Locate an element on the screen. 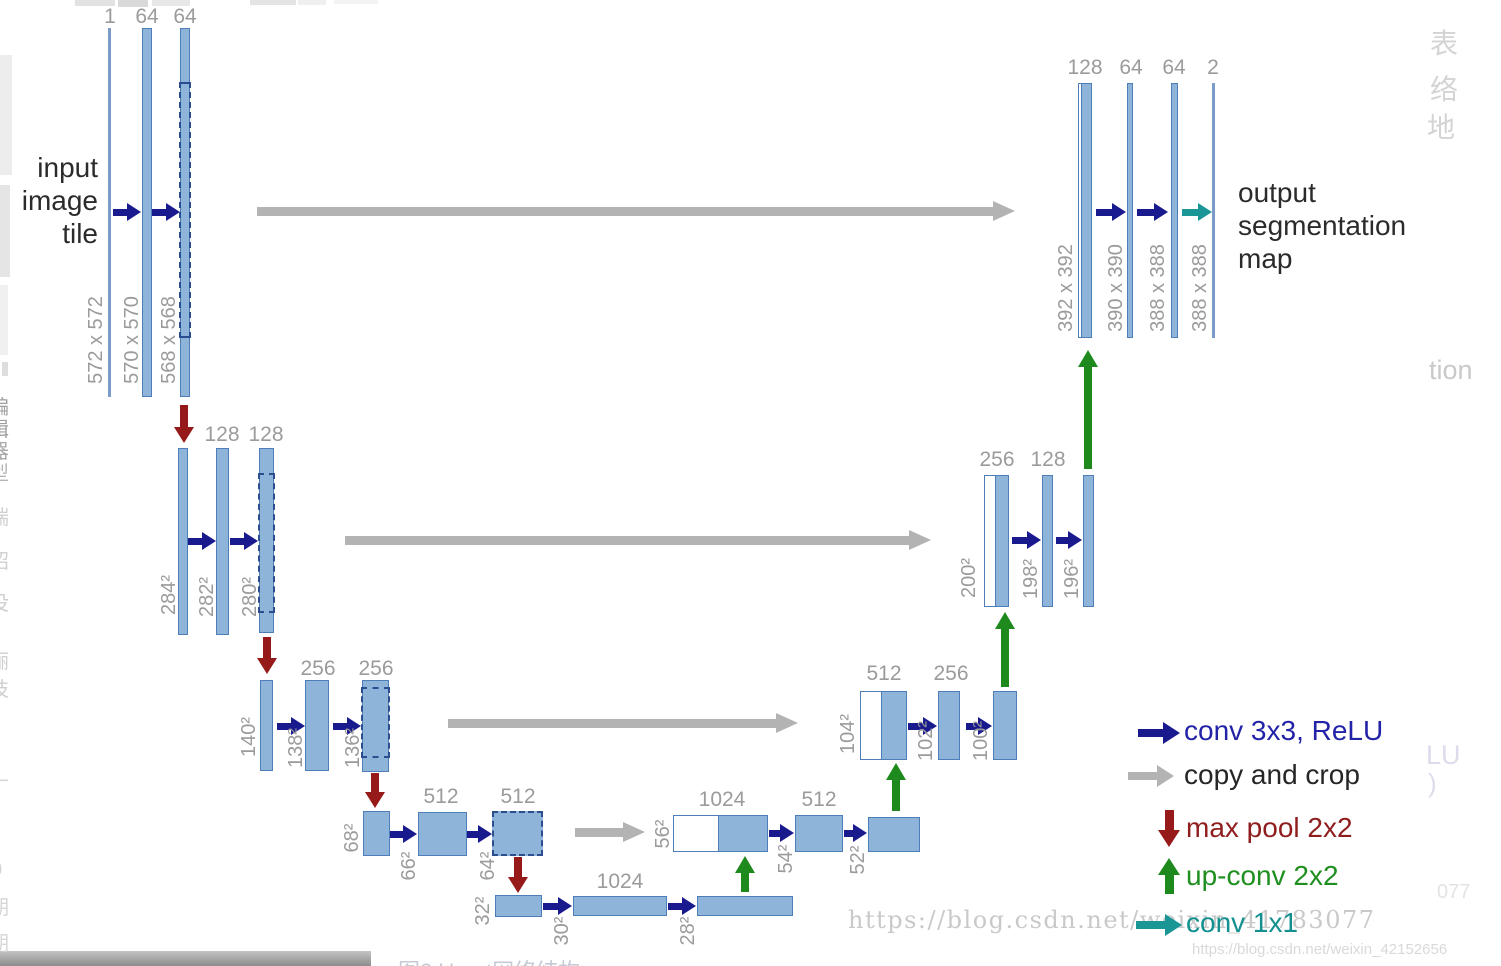 This screenshot has height=966, width=1501. ghost-text: 地 is located at coordinates (1441, 127).